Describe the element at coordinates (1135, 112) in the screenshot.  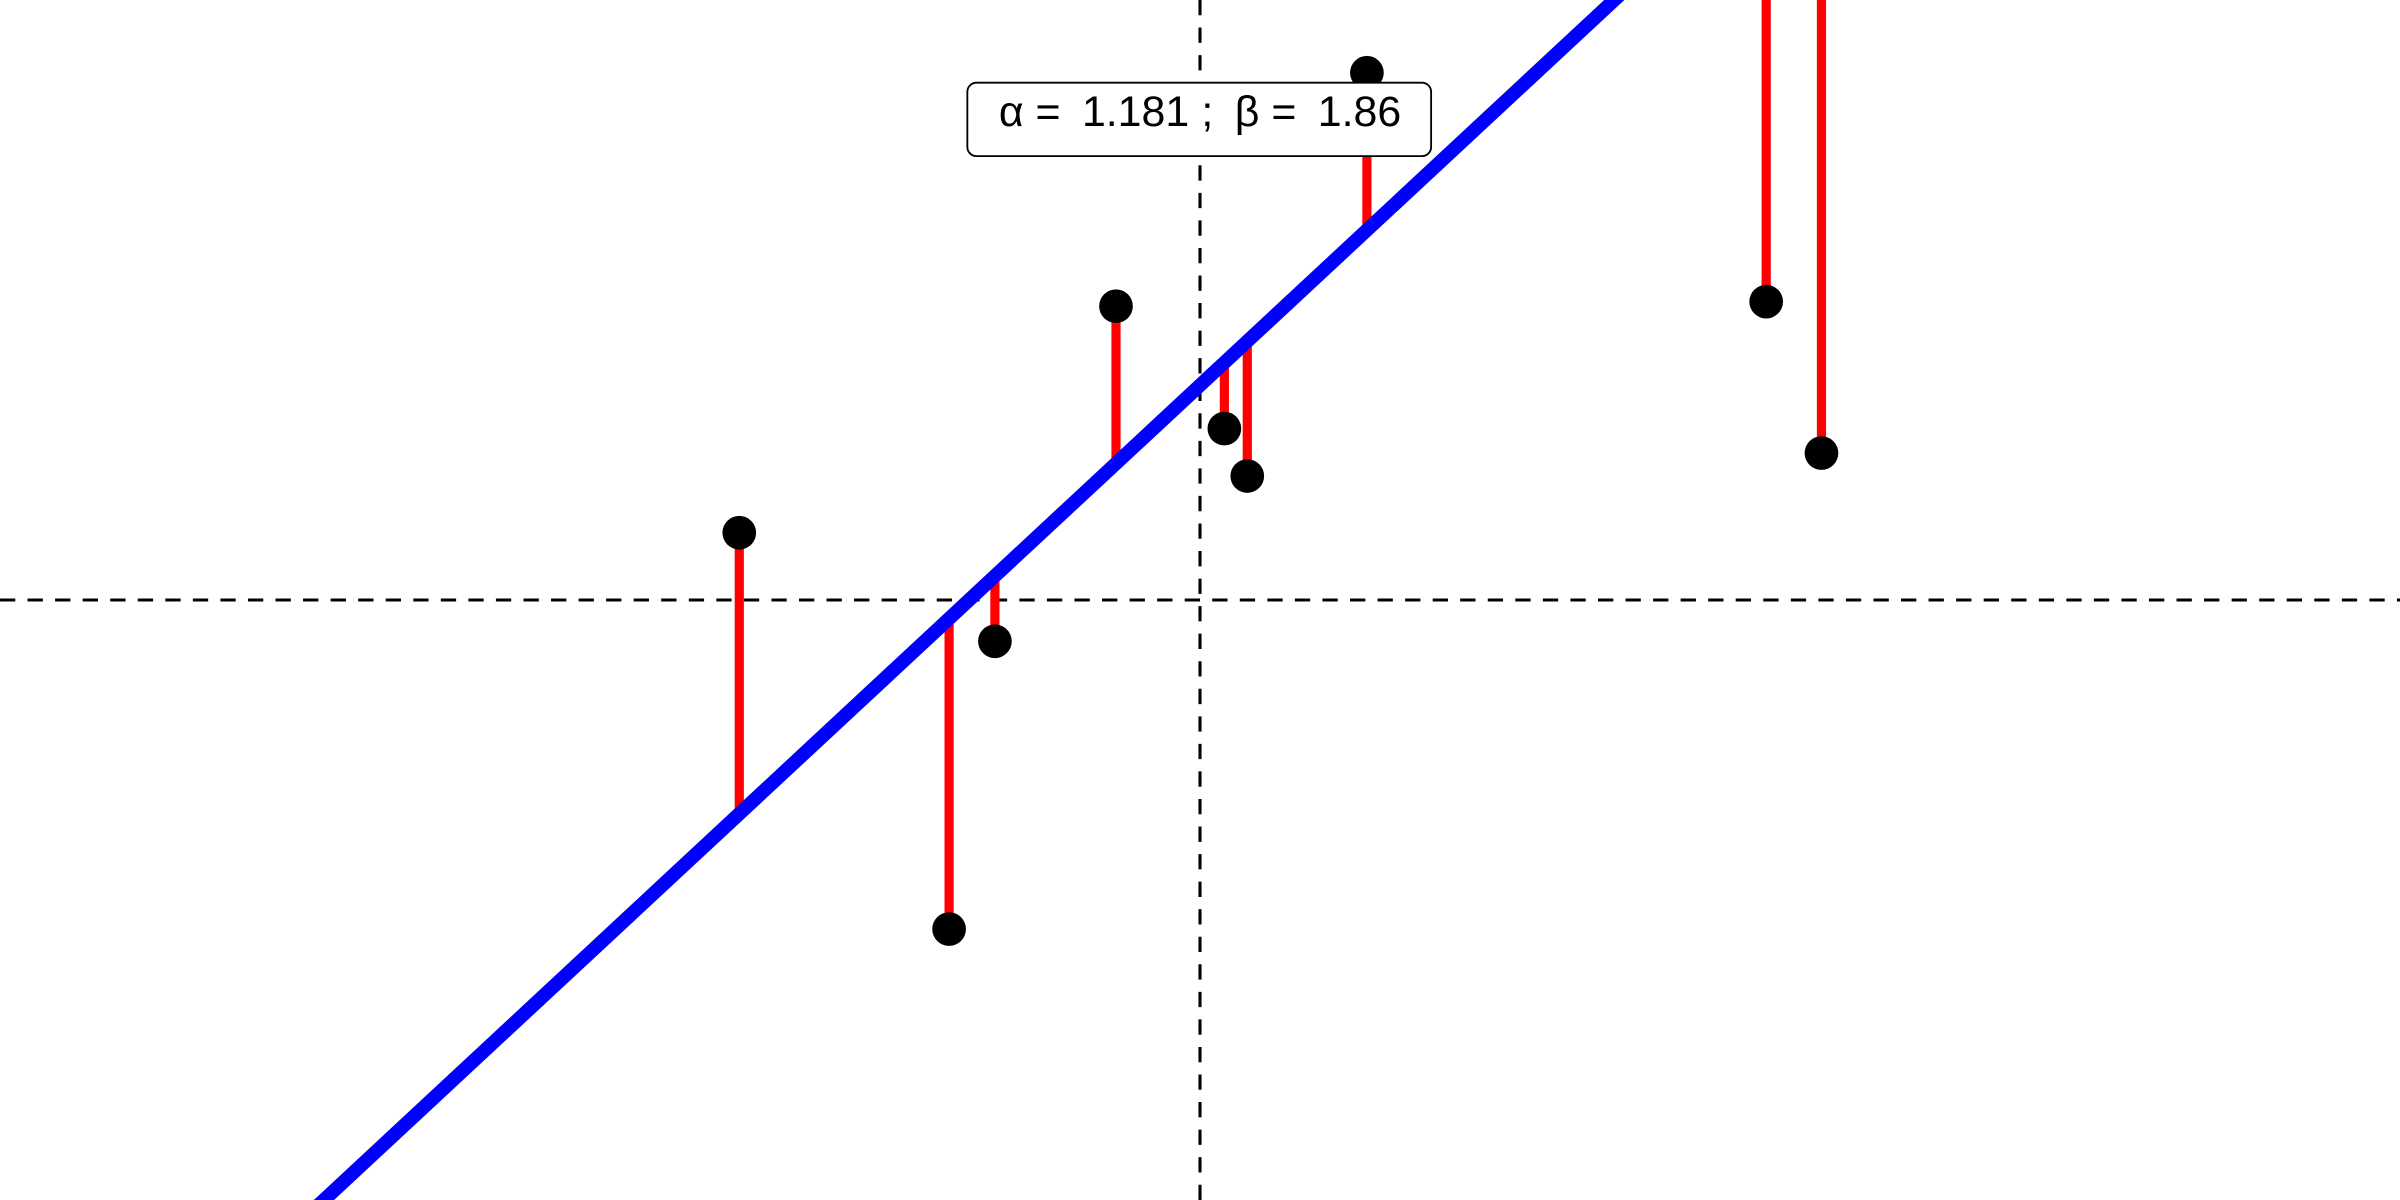
I see `alpha-value: 1.181` at that location.